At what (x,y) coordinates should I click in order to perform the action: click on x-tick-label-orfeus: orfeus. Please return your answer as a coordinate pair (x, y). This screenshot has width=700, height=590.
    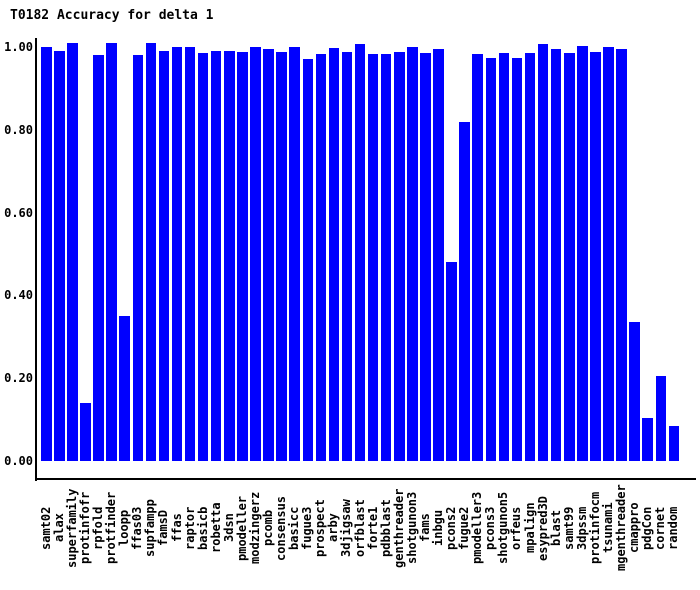
    Looking at the image, I should click on (516, 528).